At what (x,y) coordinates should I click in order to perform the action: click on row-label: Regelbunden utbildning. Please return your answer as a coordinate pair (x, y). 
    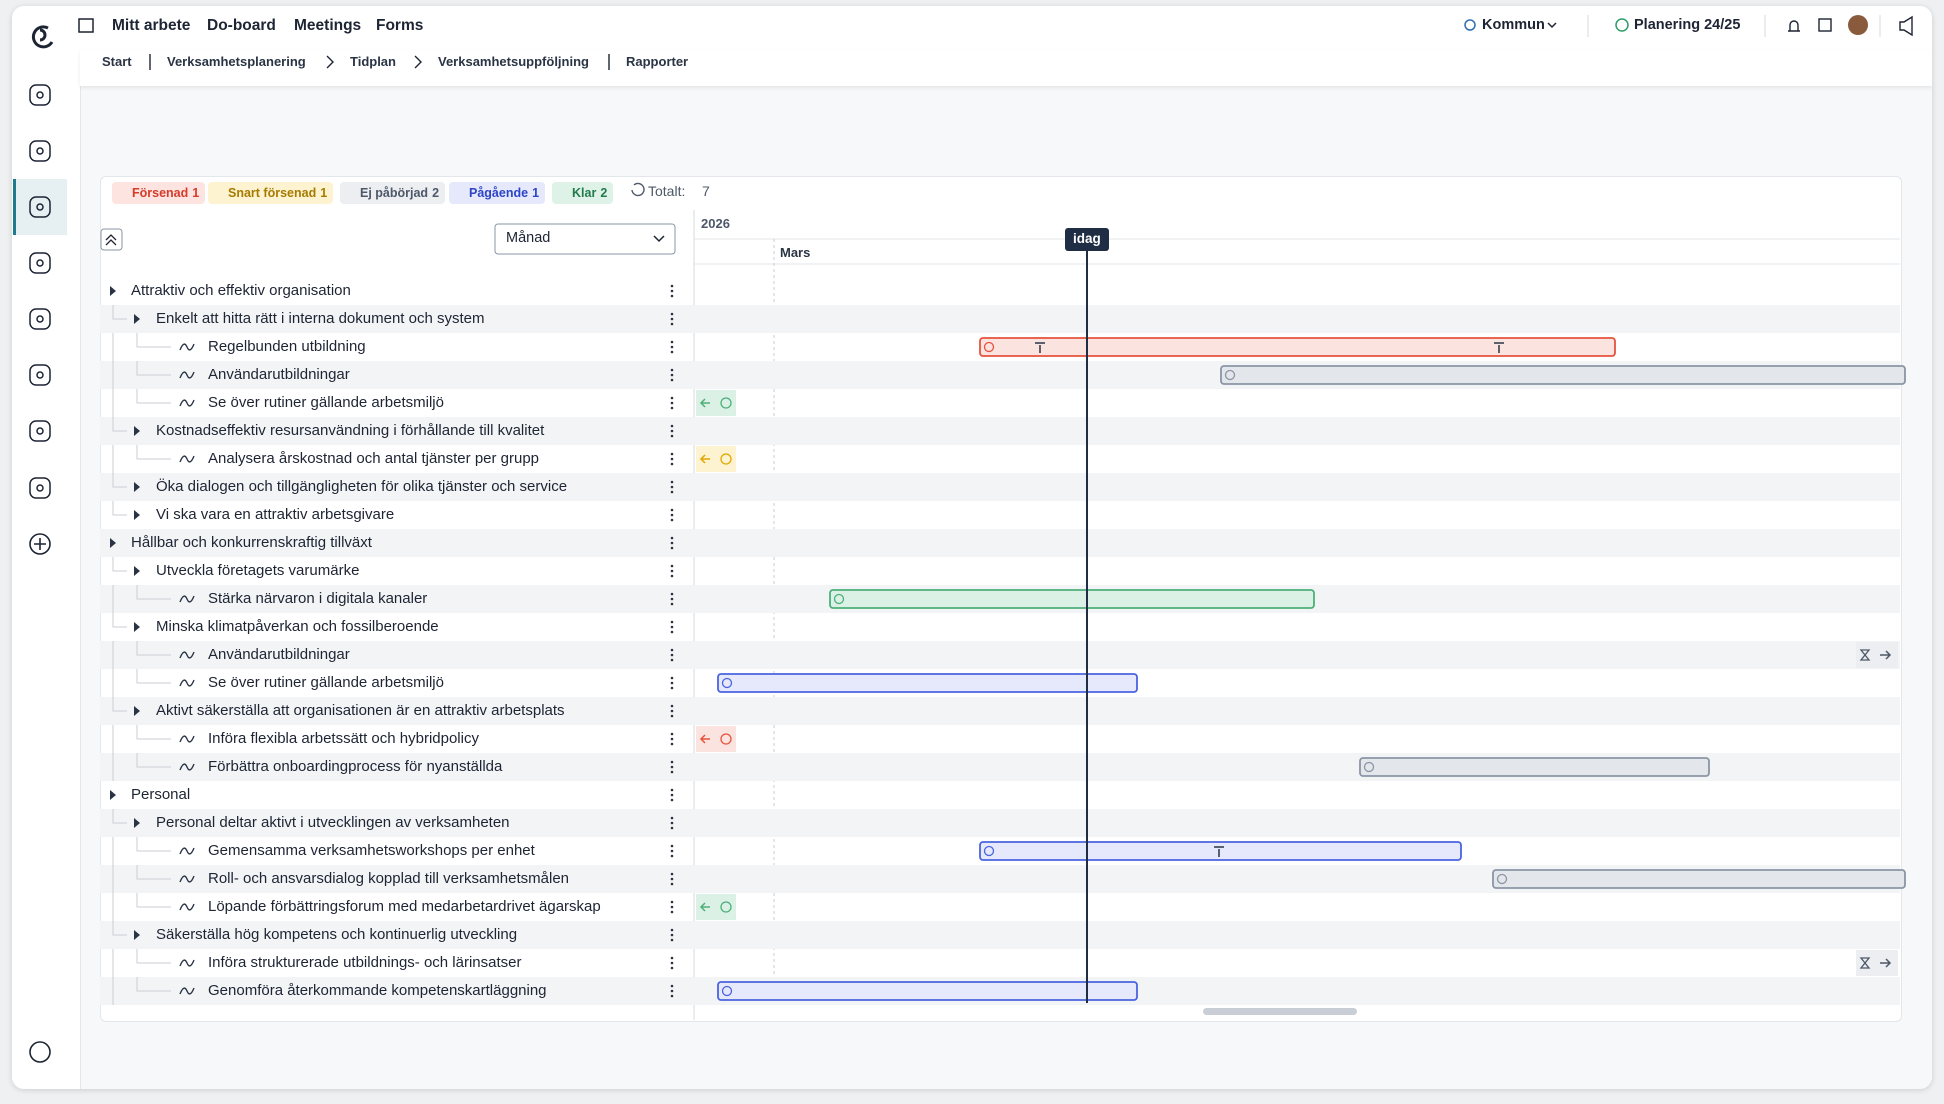
    Looking at the image, I should click on (287, 346).